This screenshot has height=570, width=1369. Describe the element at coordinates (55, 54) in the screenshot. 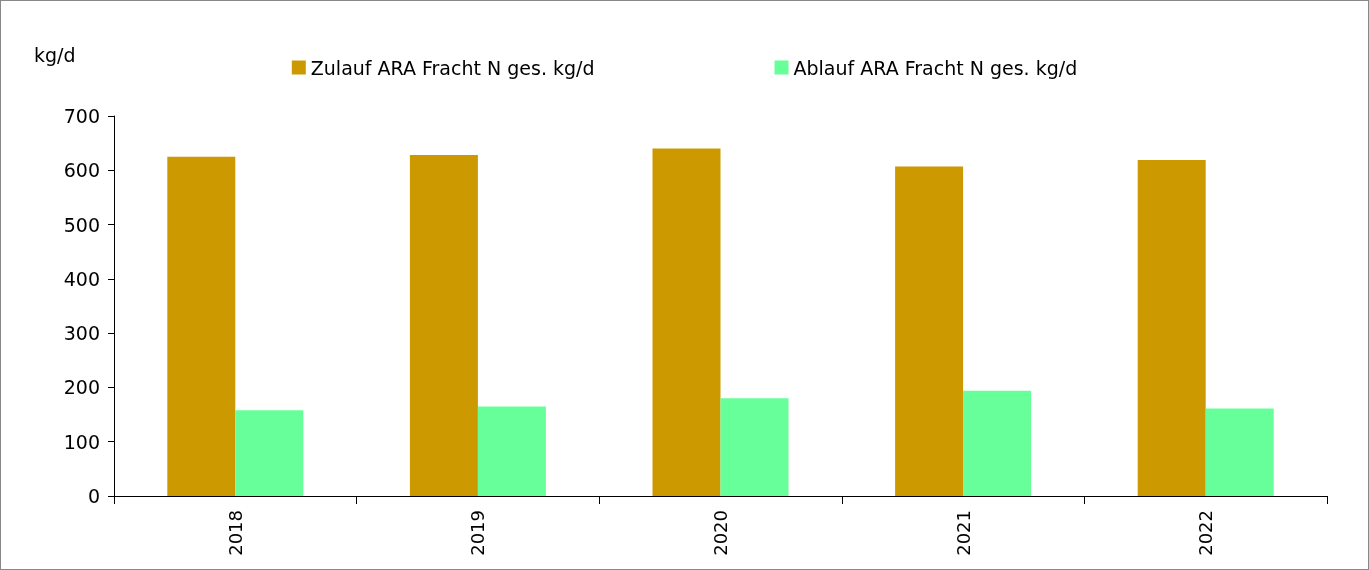

I see `y-axis-title: kg/d` at that location.